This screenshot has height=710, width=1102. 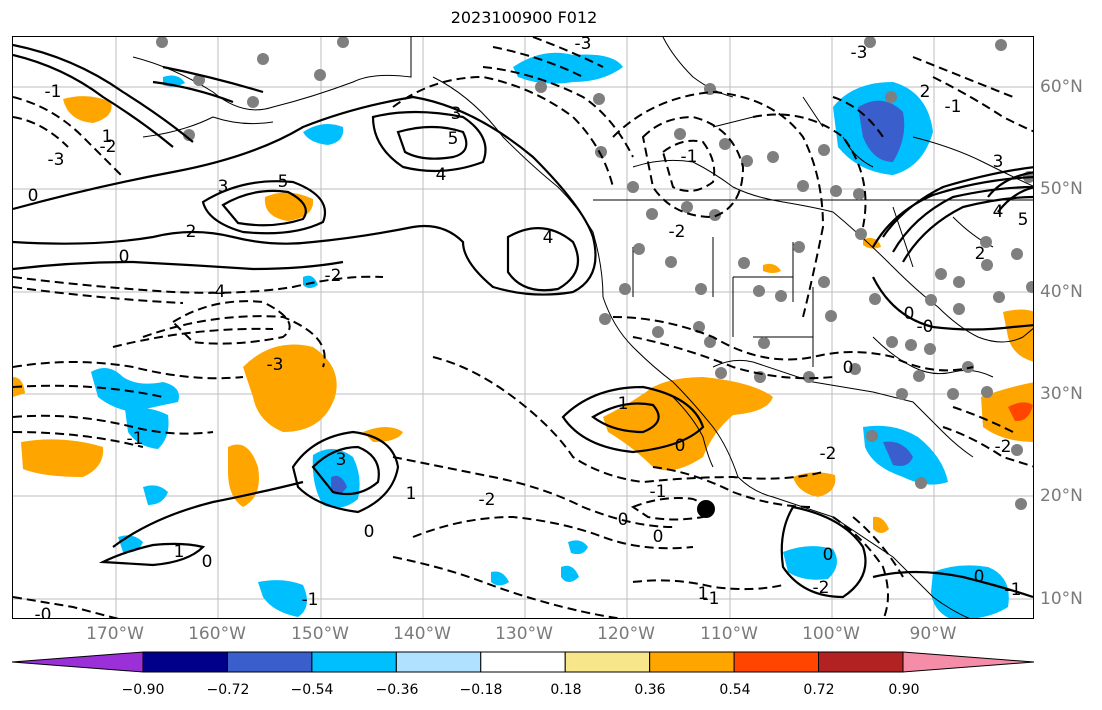 What do you see at coordinates (650, 690) in the screenshot?
I see `colorbar-tick-label: 0.36` at bounding box center [650, 690].